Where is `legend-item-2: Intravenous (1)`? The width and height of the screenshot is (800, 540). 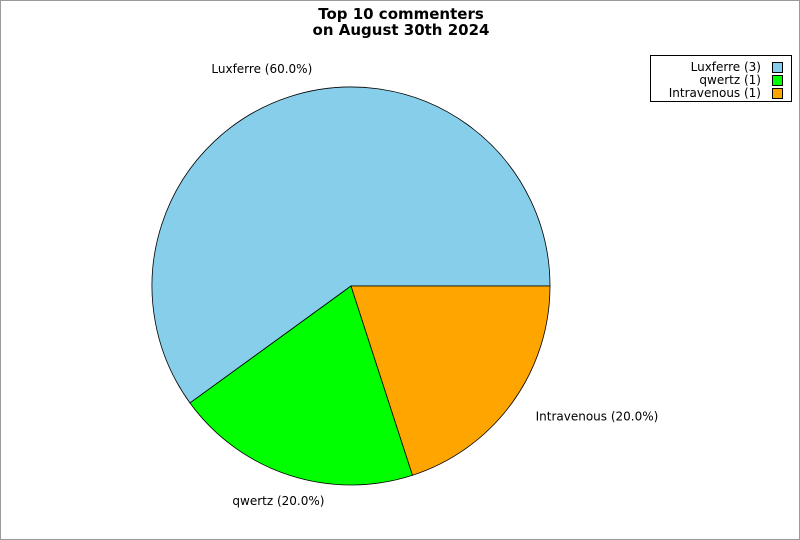
legend-item-2: Intravenous (1) is located at coordinates (726, 93).